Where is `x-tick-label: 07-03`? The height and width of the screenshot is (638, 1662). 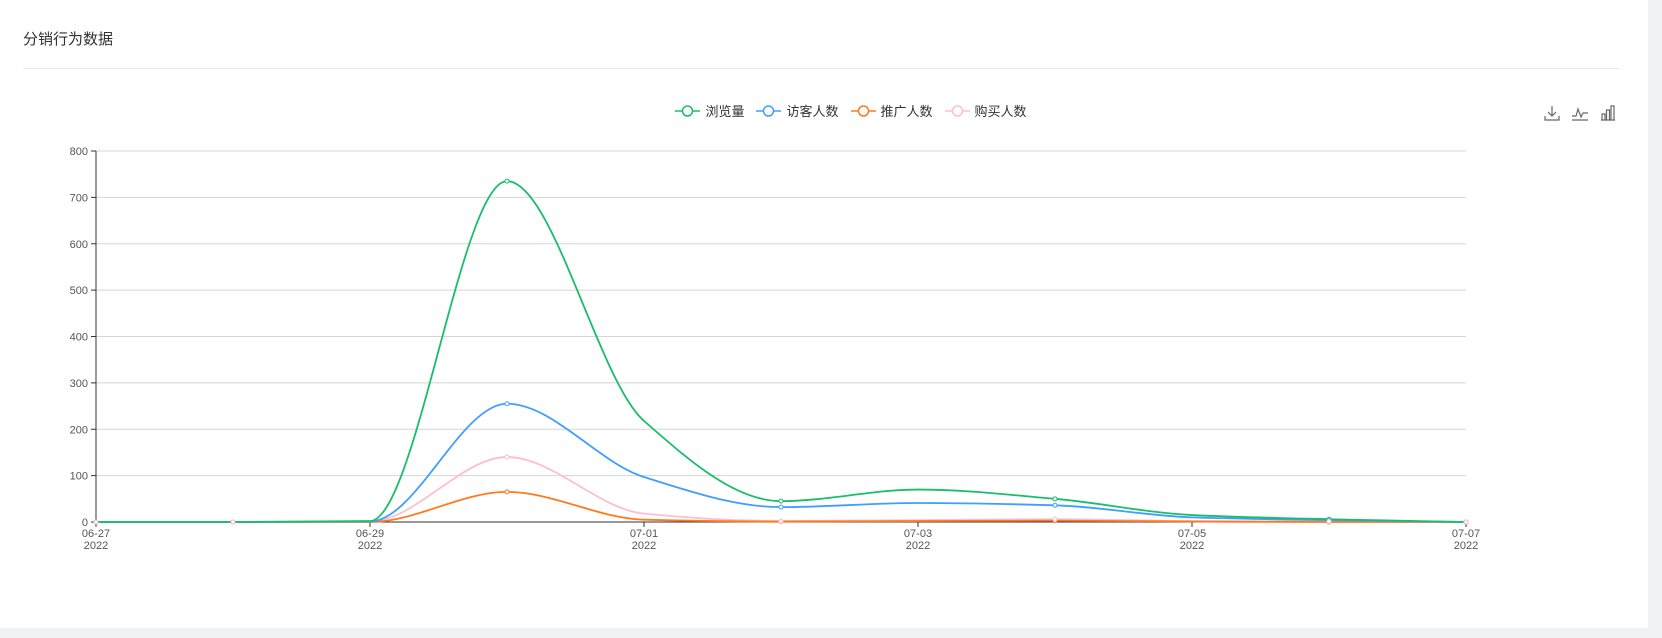
x-tick-label: 07-03 is located at coordinates (918, 534).